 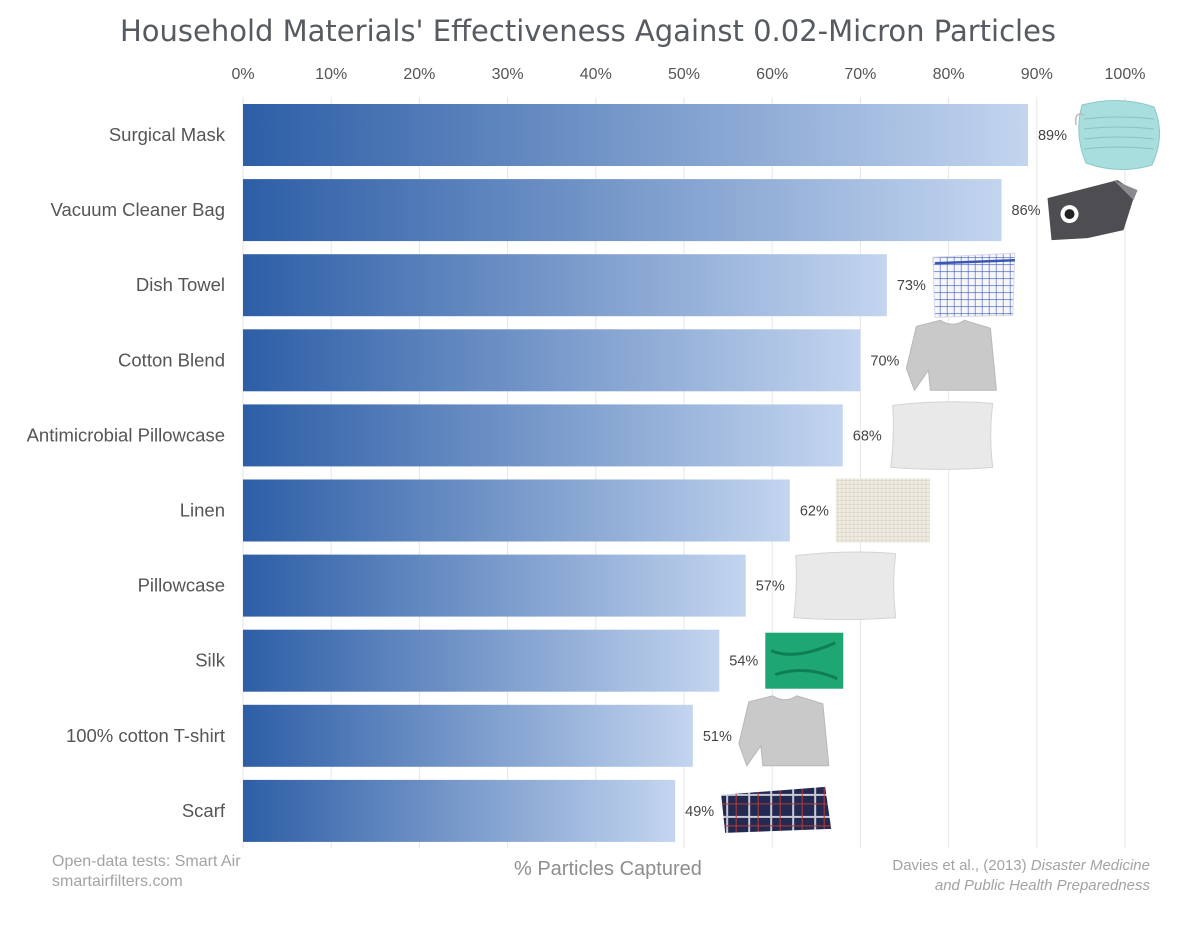 I want to click on category-label: Antimicrobial Pillowcase, so click(x=126, y=434).